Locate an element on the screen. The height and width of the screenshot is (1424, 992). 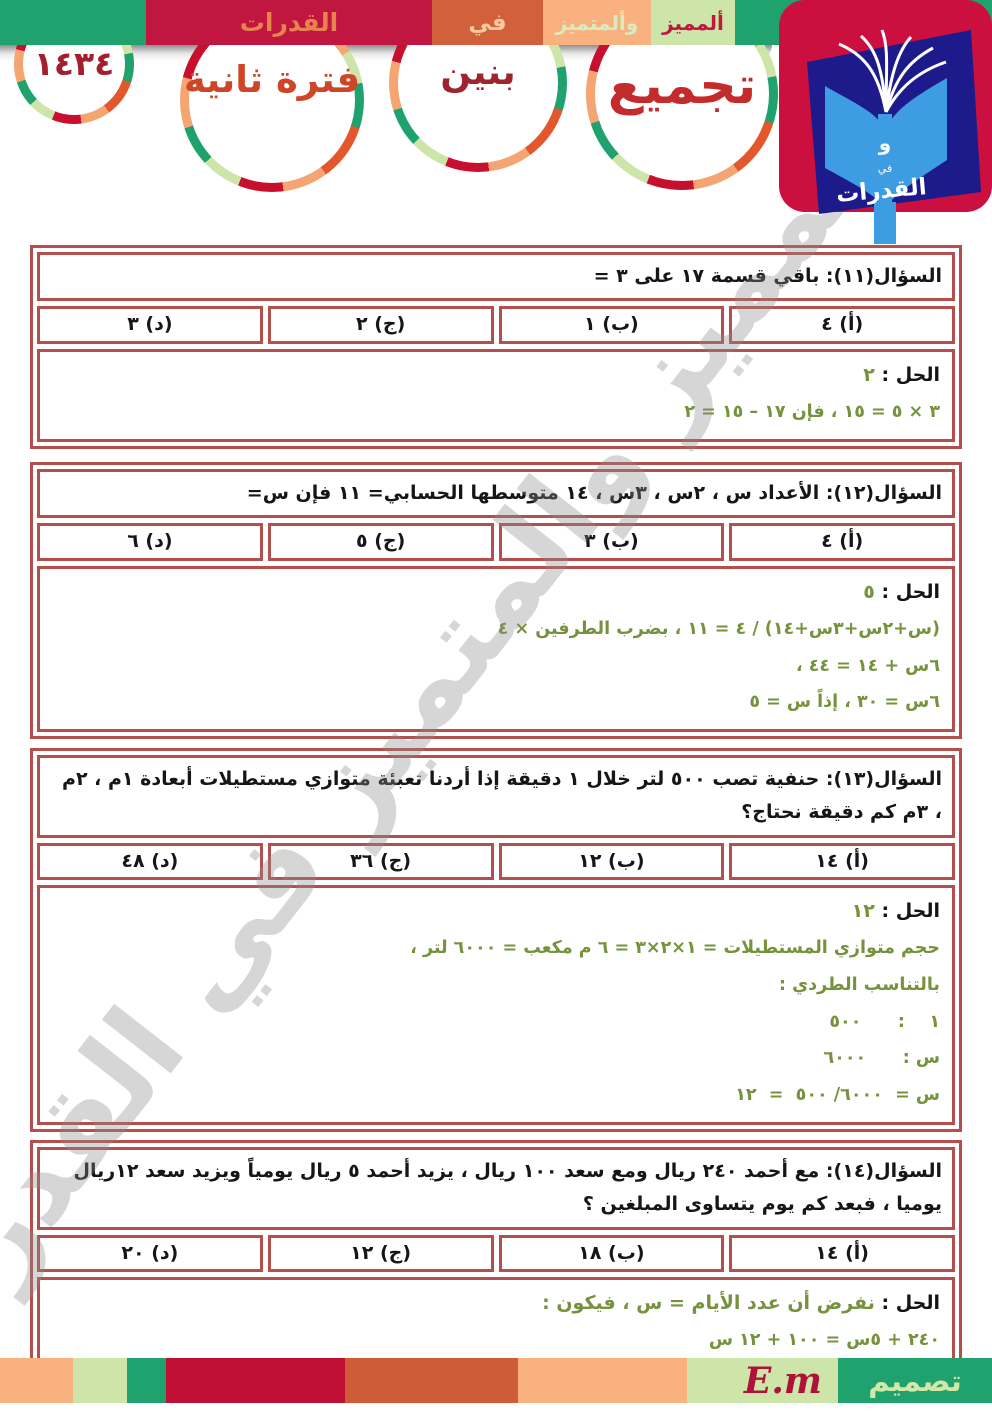
badge-compilation-label: تجميع is located at coordinates (682, 86).